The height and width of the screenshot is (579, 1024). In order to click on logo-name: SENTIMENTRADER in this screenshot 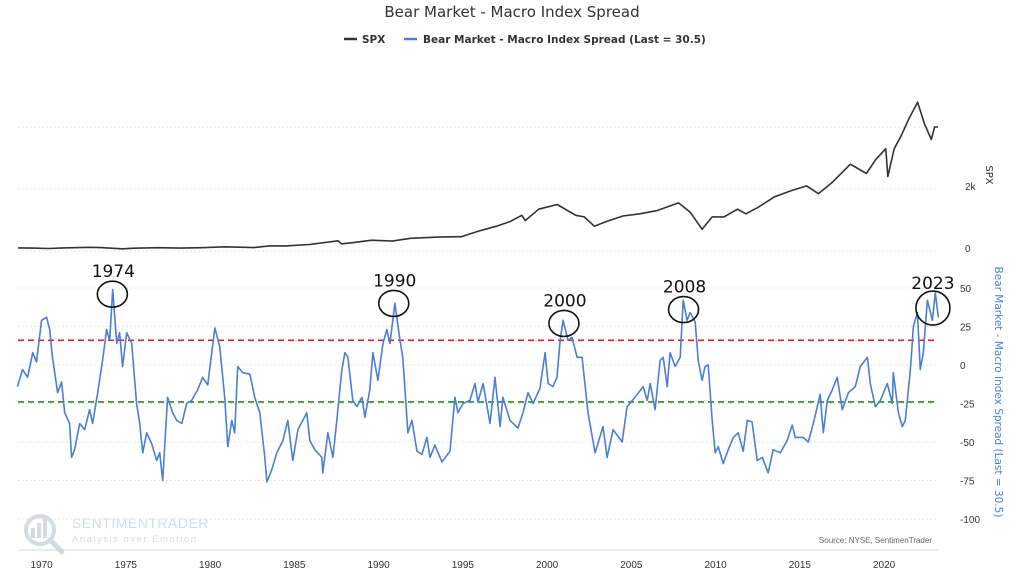, I will do `click(140, 523)`.